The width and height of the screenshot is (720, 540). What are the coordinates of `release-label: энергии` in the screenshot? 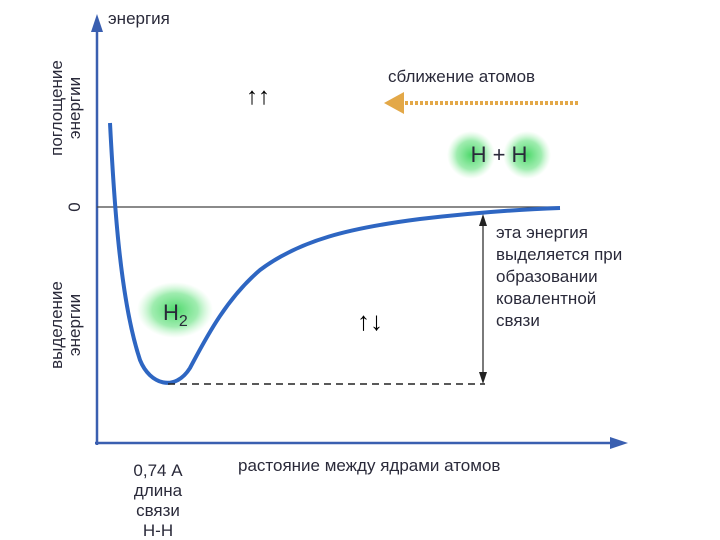 It's located at (74, 325).